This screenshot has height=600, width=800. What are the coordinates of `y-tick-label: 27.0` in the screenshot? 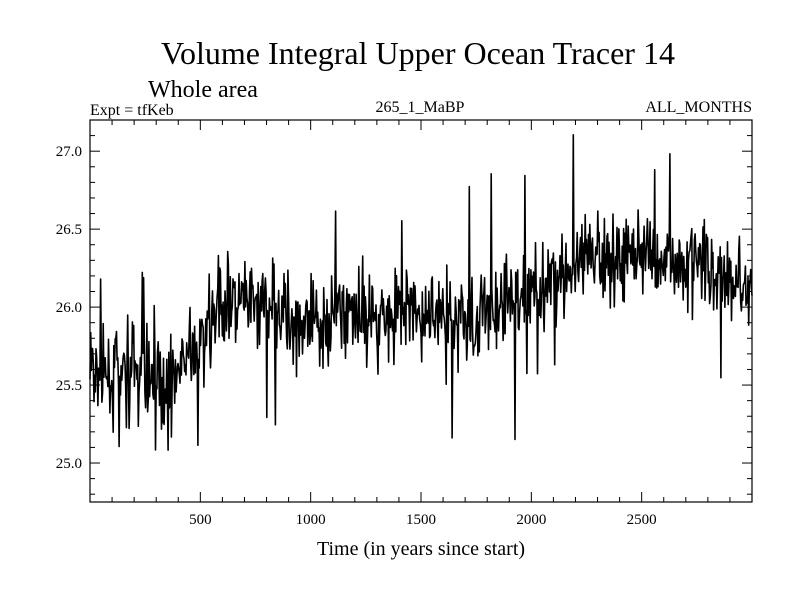 It's located at (69, 152).